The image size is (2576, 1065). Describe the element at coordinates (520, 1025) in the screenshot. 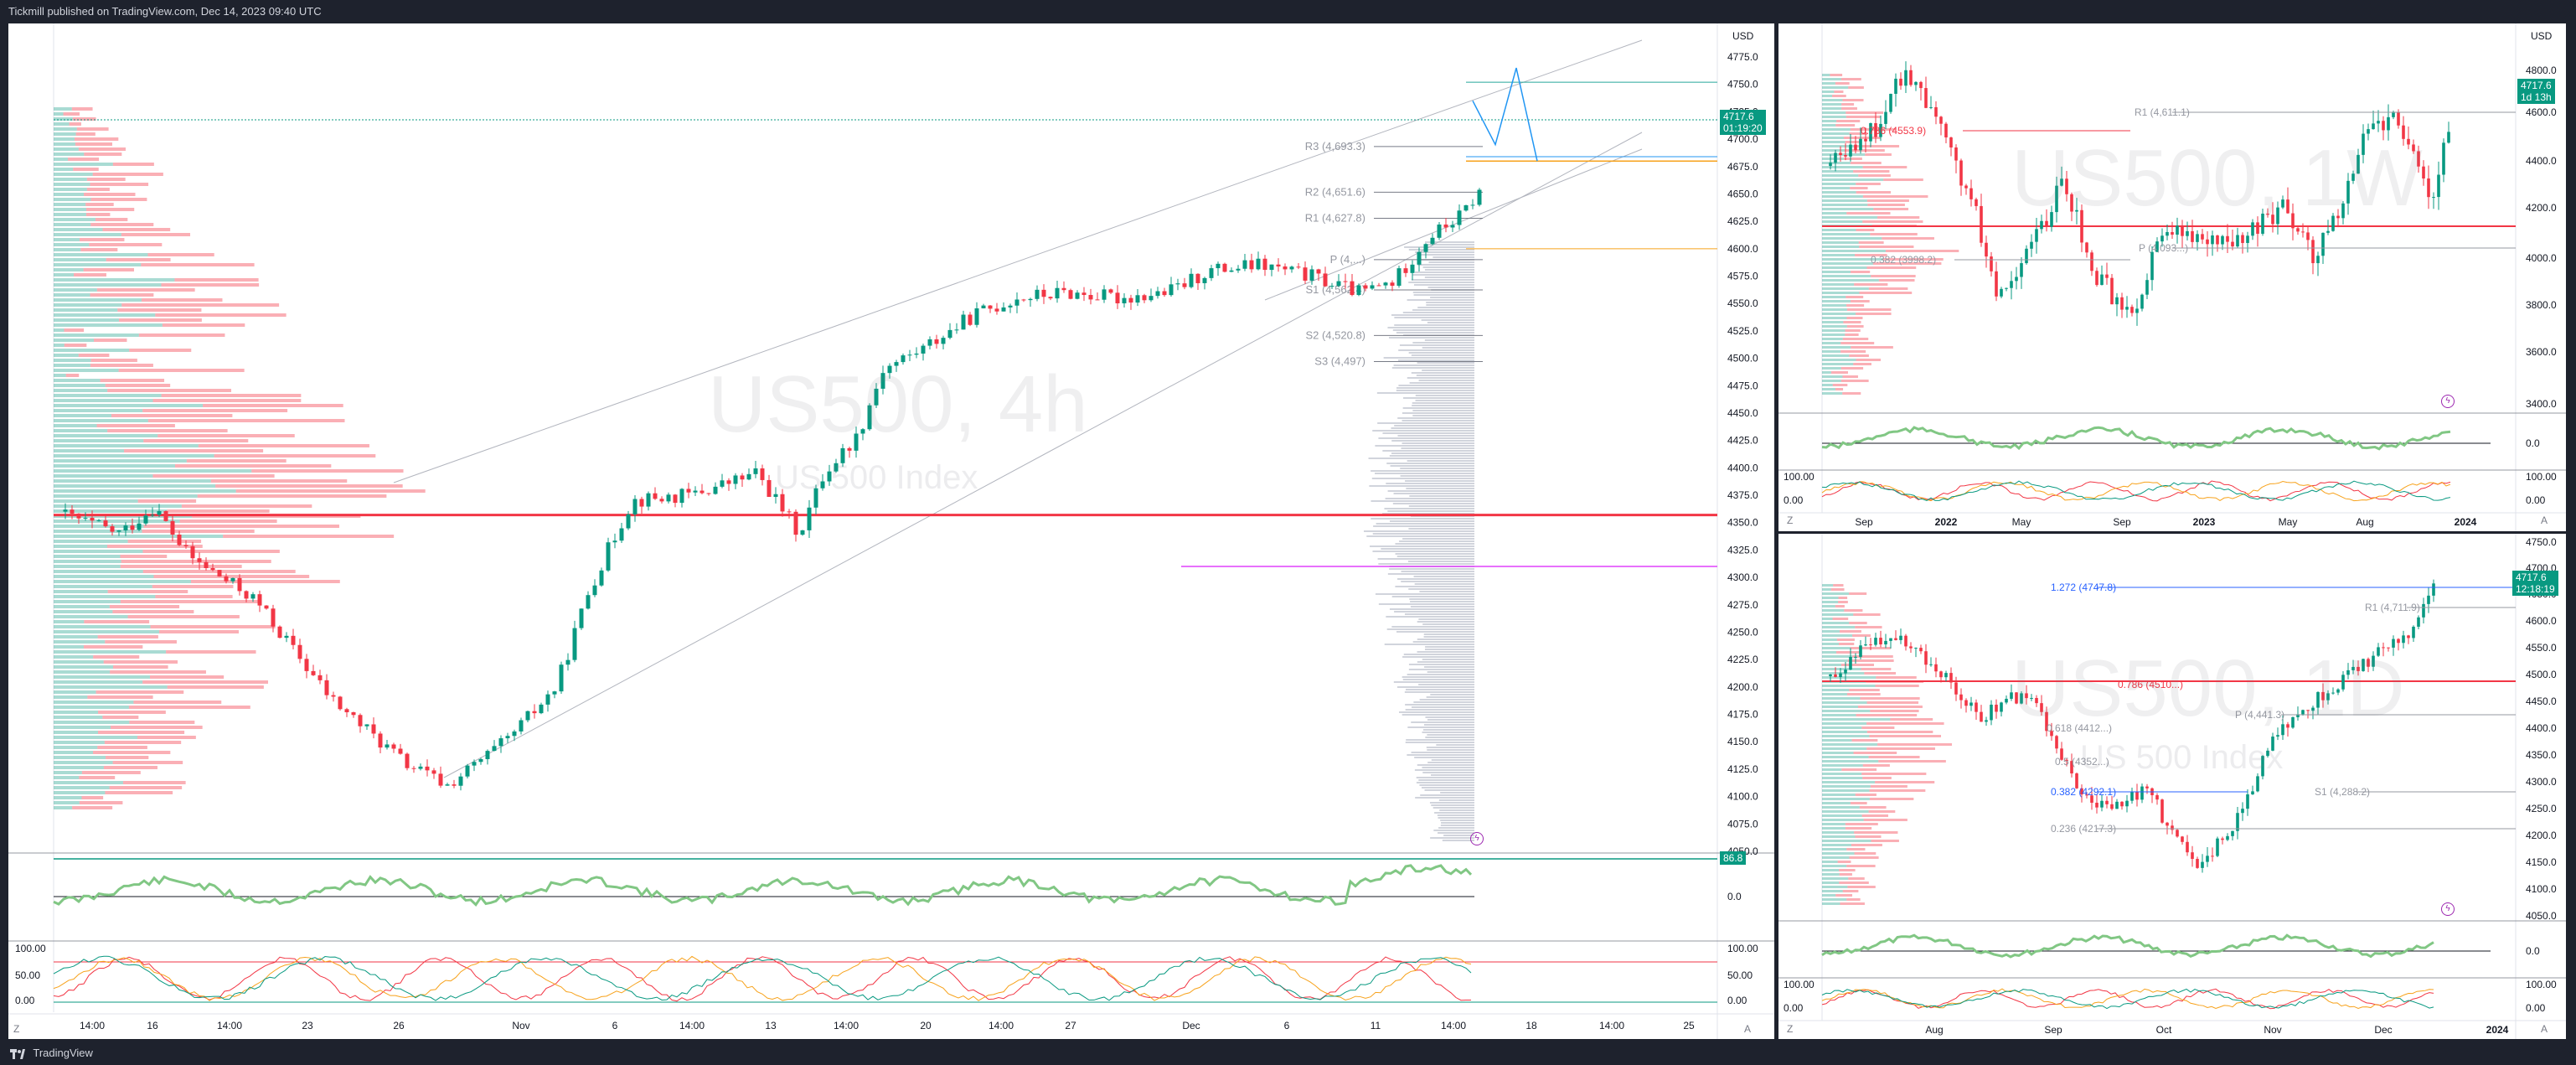

I see `main-time-axis-label: Nov` at that location.